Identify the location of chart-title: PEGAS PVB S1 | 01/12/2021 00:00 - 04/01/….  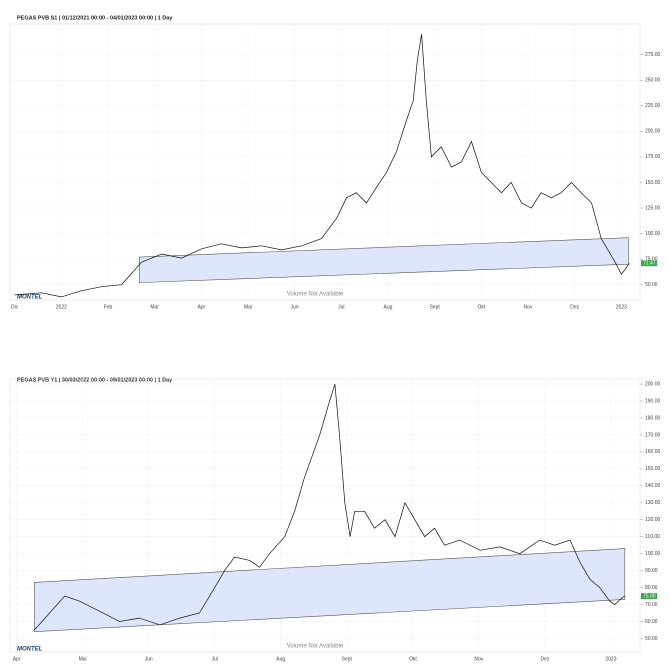
(95, 18).